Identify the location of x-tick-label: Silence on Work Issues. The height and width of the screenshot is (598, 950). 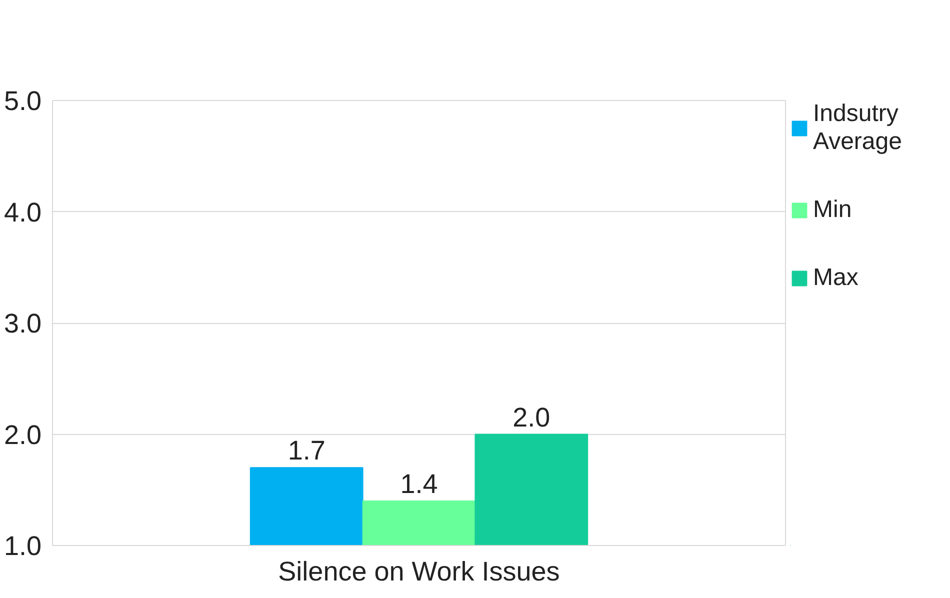
(419, 571).